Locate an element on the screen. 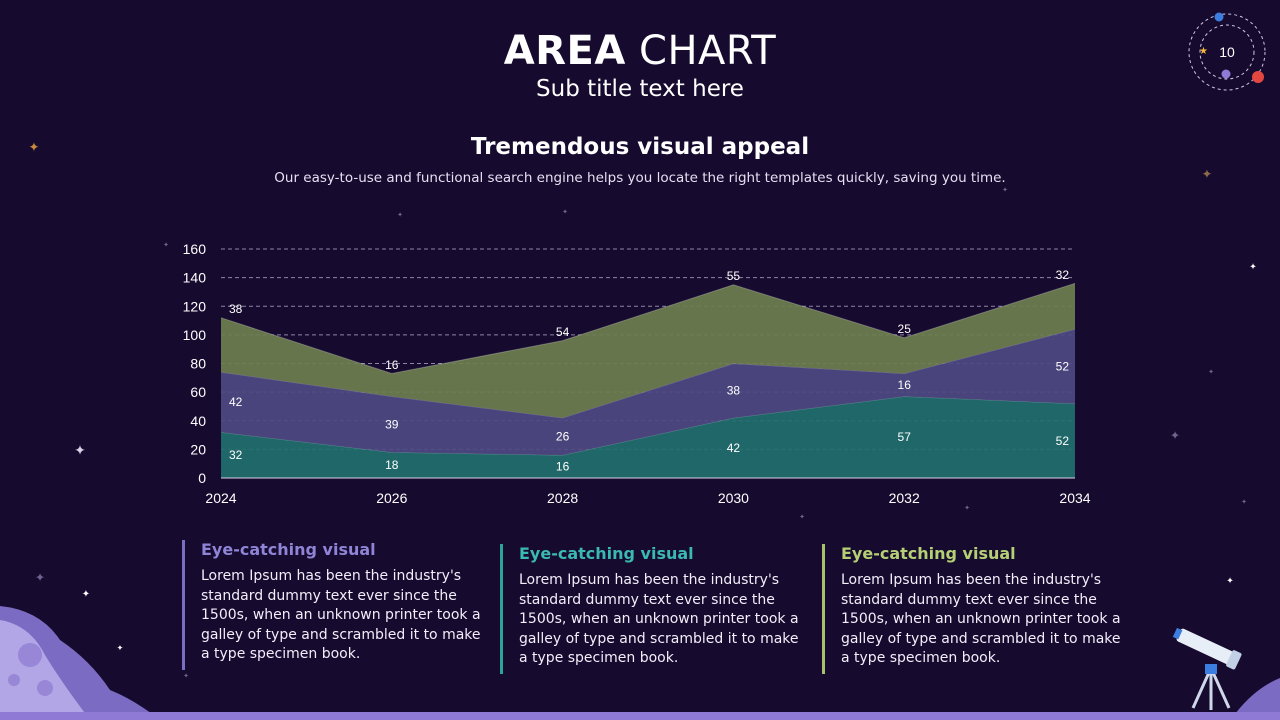 This screenshot has width=1280, height=720. y-tick-label: 160 is located at coordinates (195, 249).